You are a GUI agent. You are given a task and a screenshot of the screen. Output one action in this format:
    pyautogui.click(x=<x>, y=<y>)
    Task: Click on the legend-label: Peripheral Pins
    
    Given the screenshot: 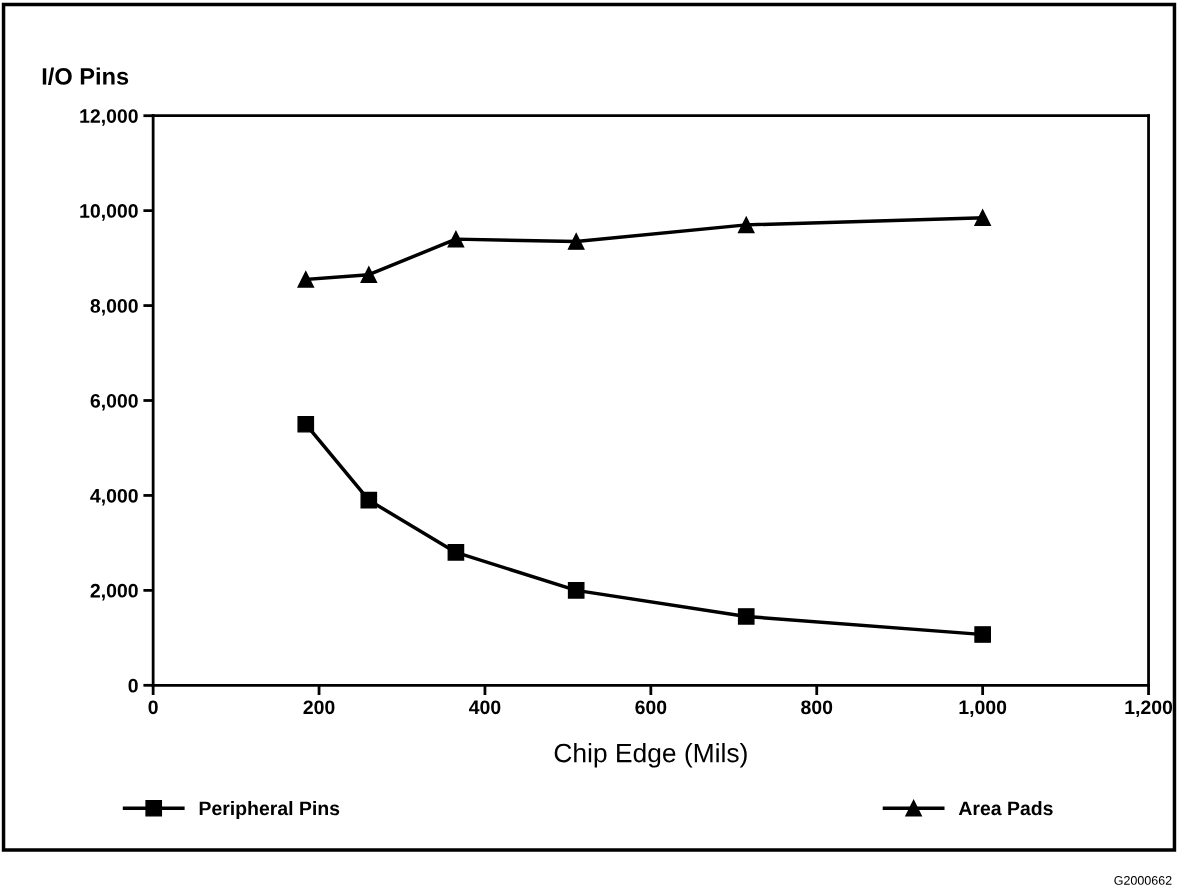 What is the action you would take?
    pyautogui.click(x=269, y=810)
    